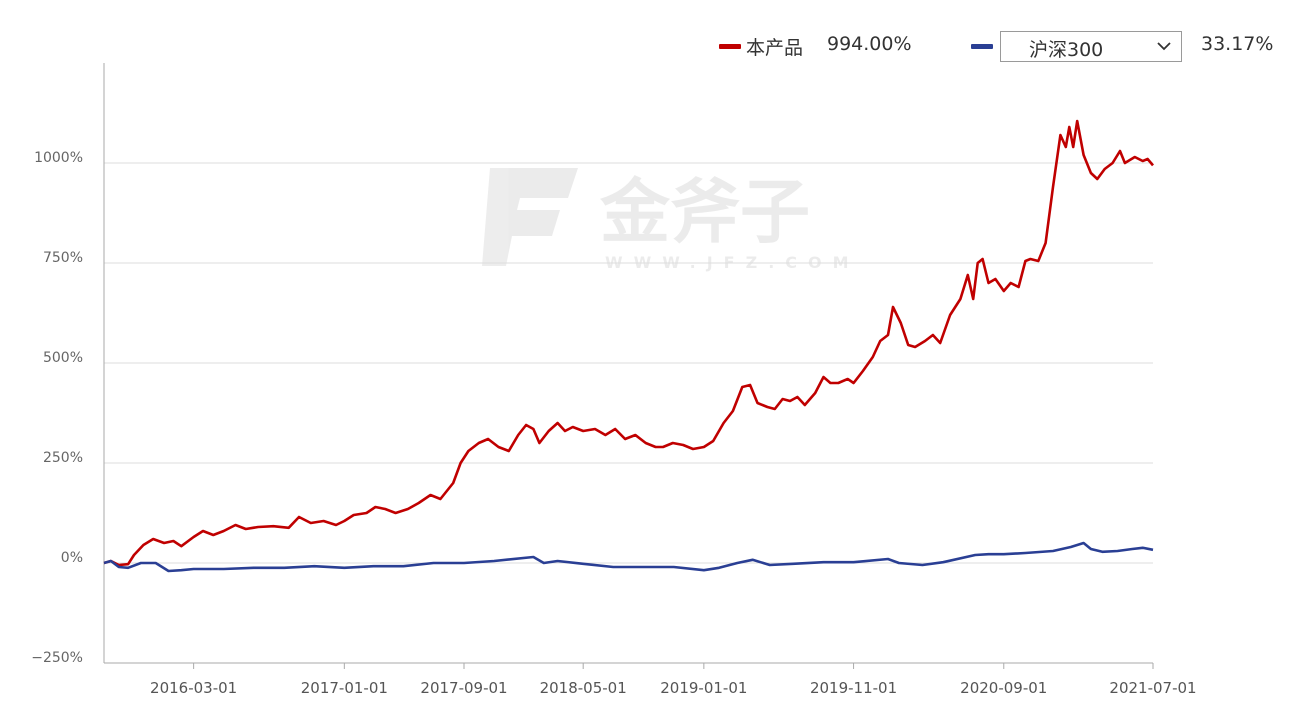 The width and height of the screenshot is (1289, 706). I want to click on x-tick-label: 2019-01-01, so click(703, 688).